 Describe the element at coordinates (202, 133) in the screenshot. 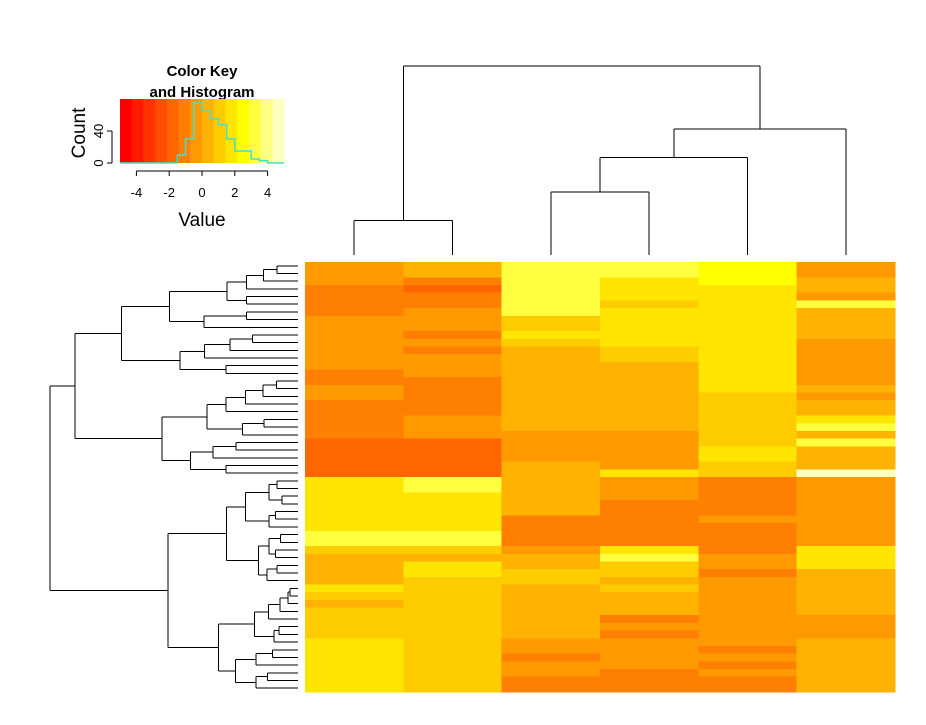

I see `color-key-histogram-line` at that location.